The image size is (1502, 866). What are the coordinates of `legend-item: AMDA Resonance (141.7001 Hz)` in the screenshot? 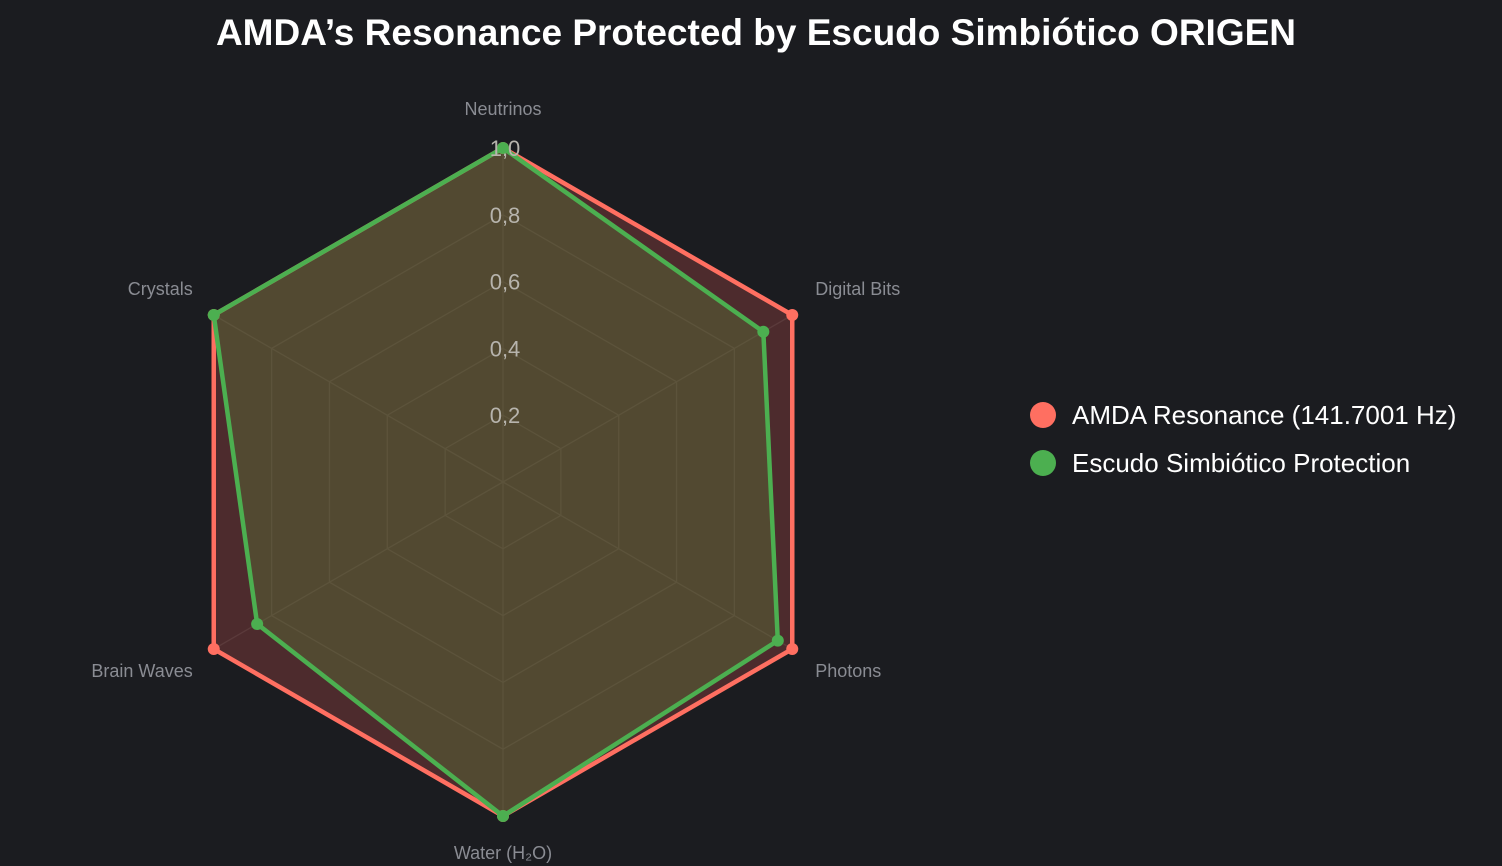 It's located at (1243, 415).